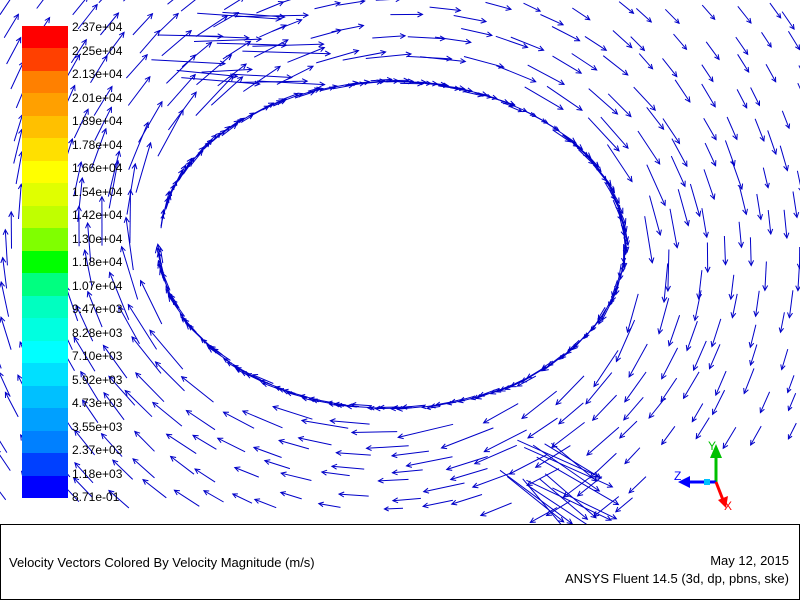 This screenshot has width=800, height=600. Describe the element at coordinates (97, 168) in the screenshot. I see `legend-tick-label: 1.66e+04` at that location.